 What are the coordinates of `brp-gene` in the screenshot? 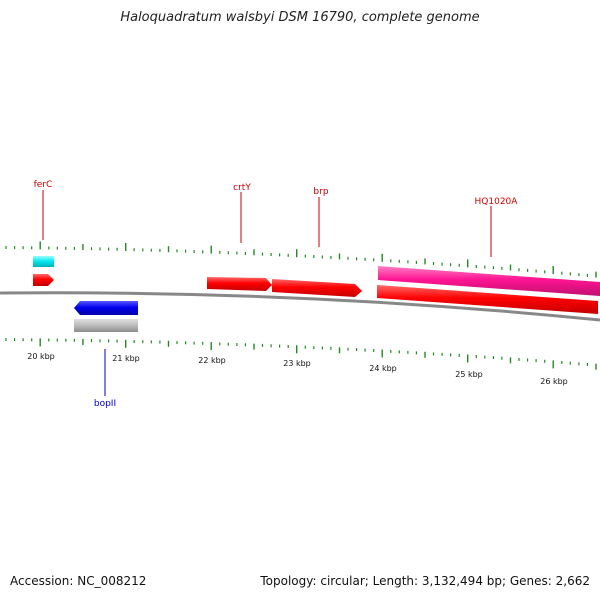 It's located at (317, 288).